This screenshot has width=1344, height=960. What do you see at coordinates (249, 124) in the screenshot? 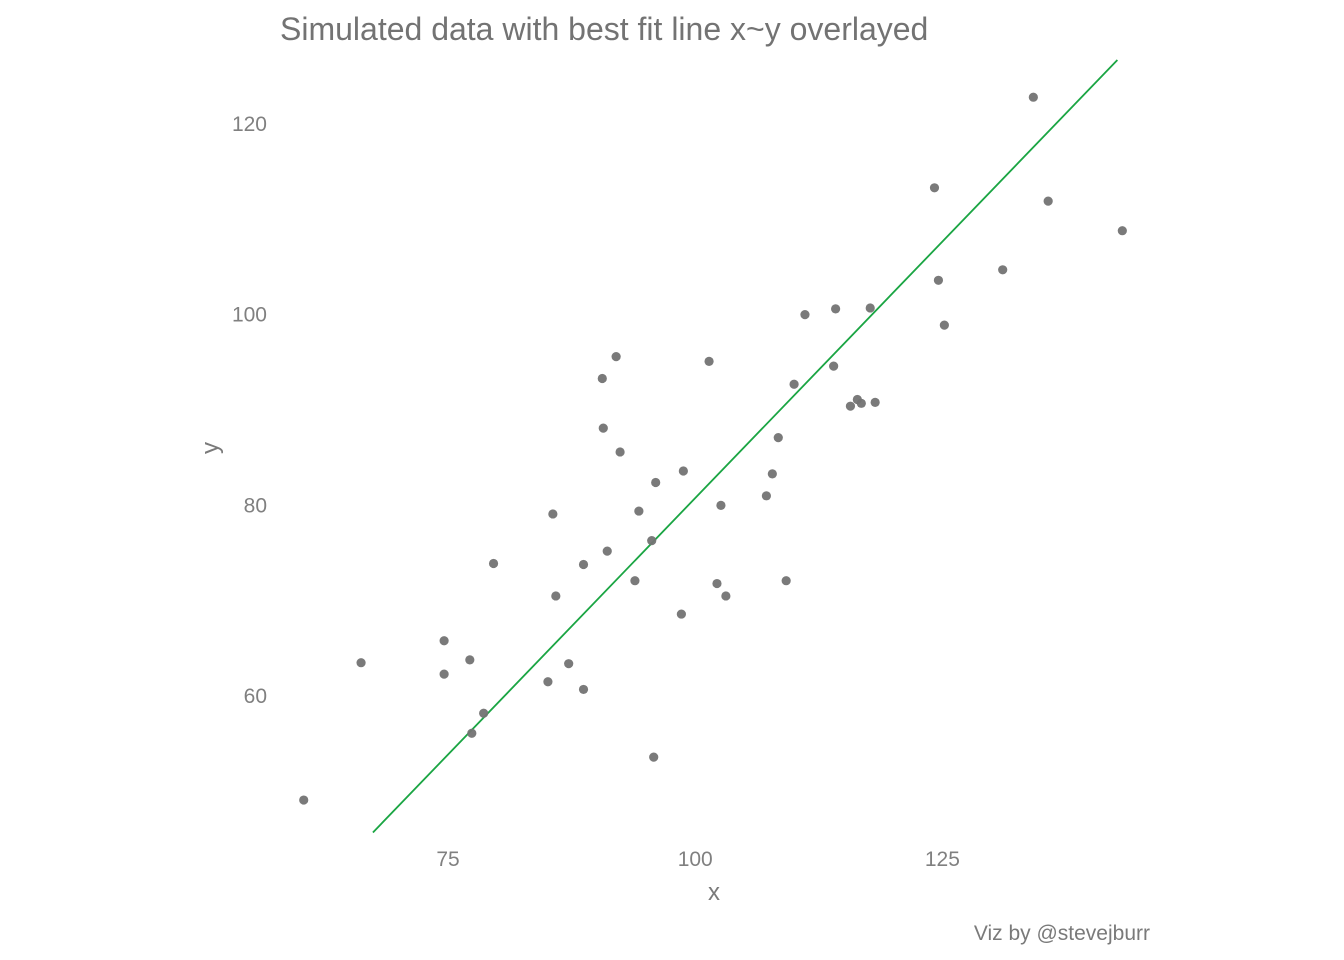
I see `y-tick-label: 120` at bounding box center [249, 124].